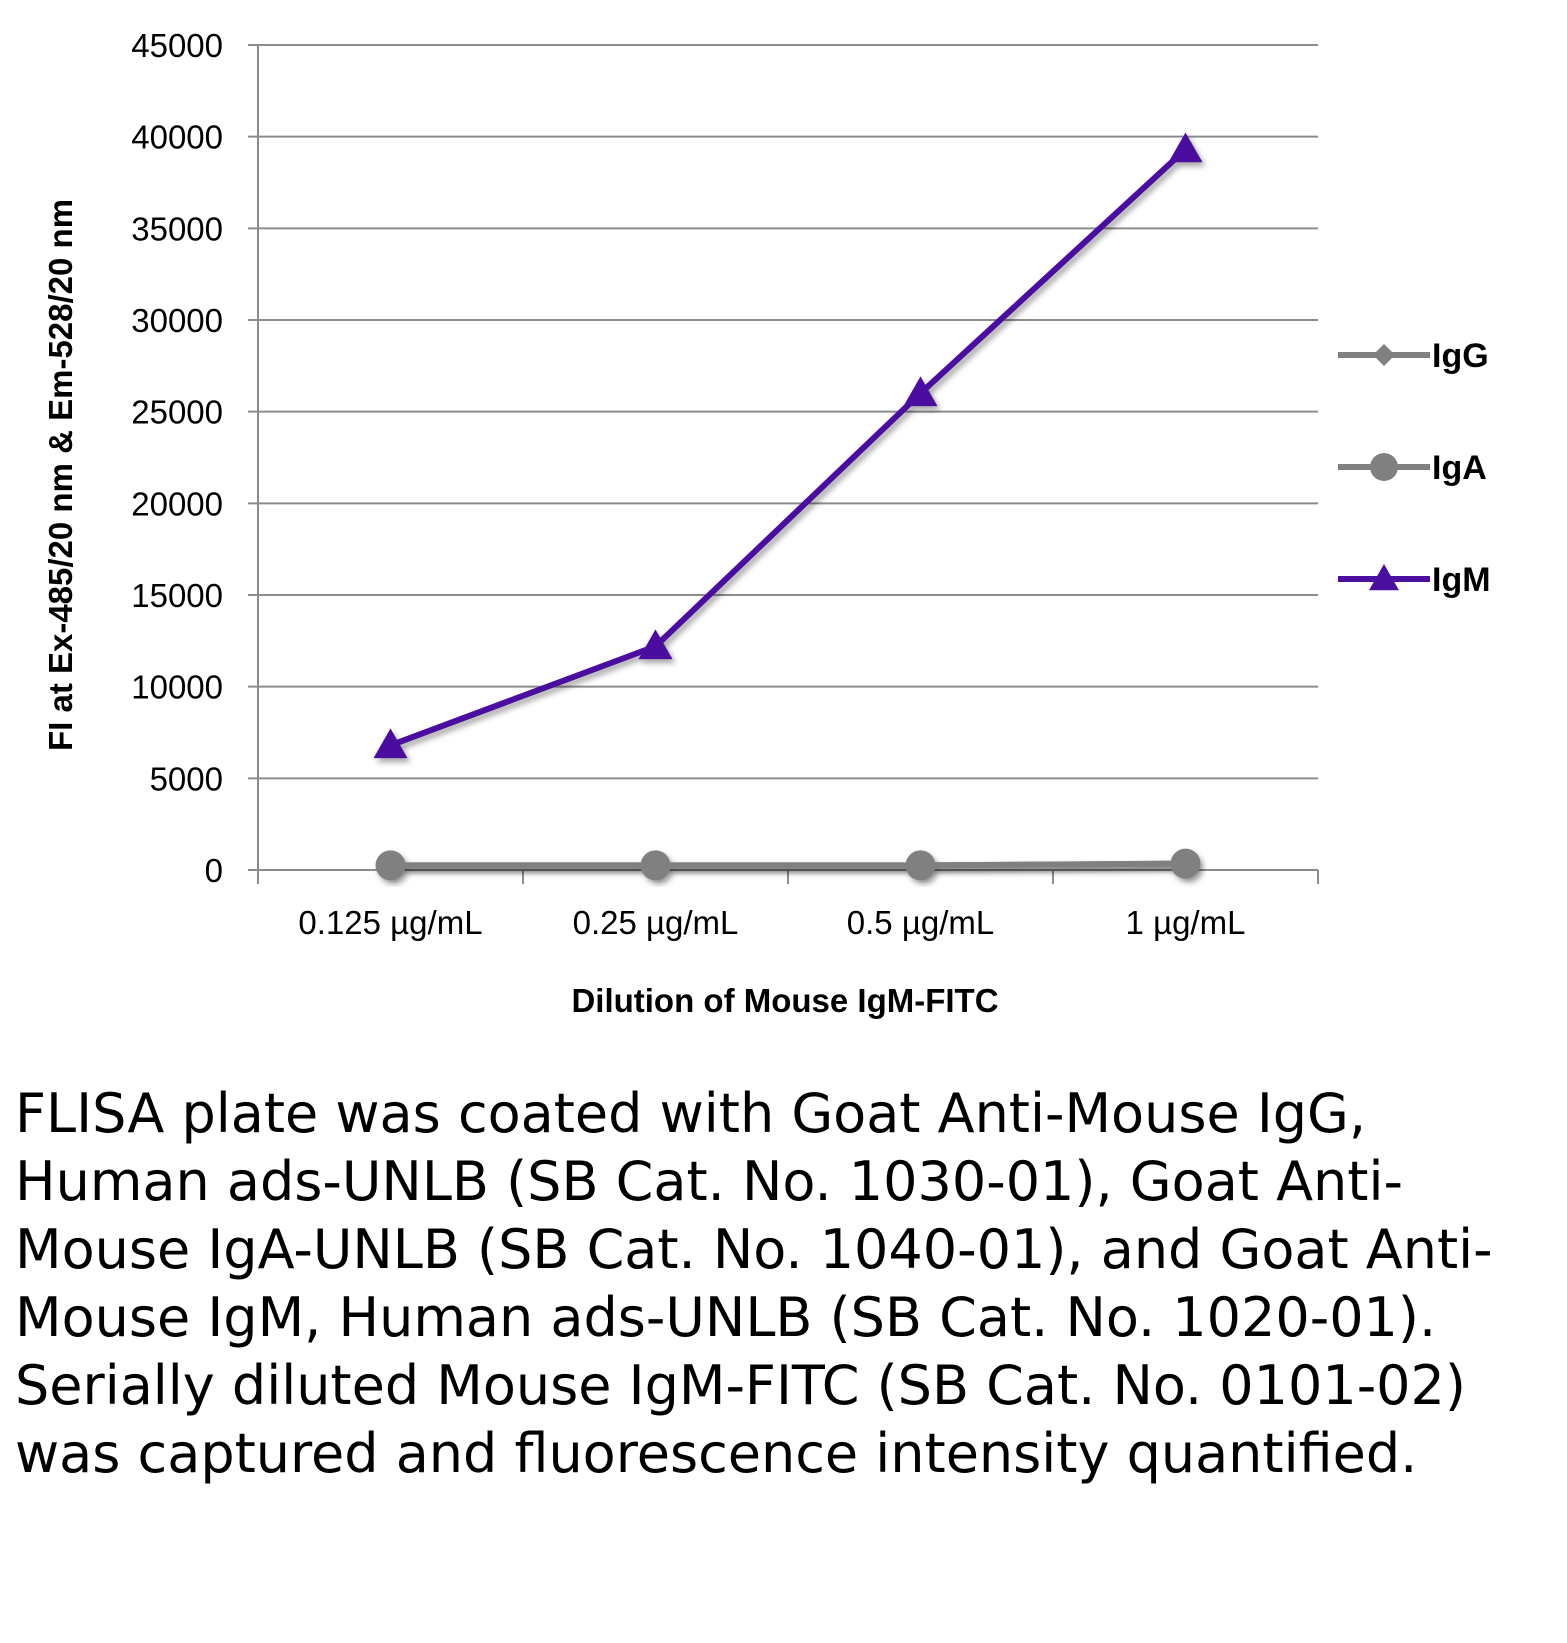 The width and height of the screenshot is (1567, 1643). What do you see at coordinates (1459, 468) in the screenshot?
I see `legend-label: IgA` at bounding box center [1459, 468].